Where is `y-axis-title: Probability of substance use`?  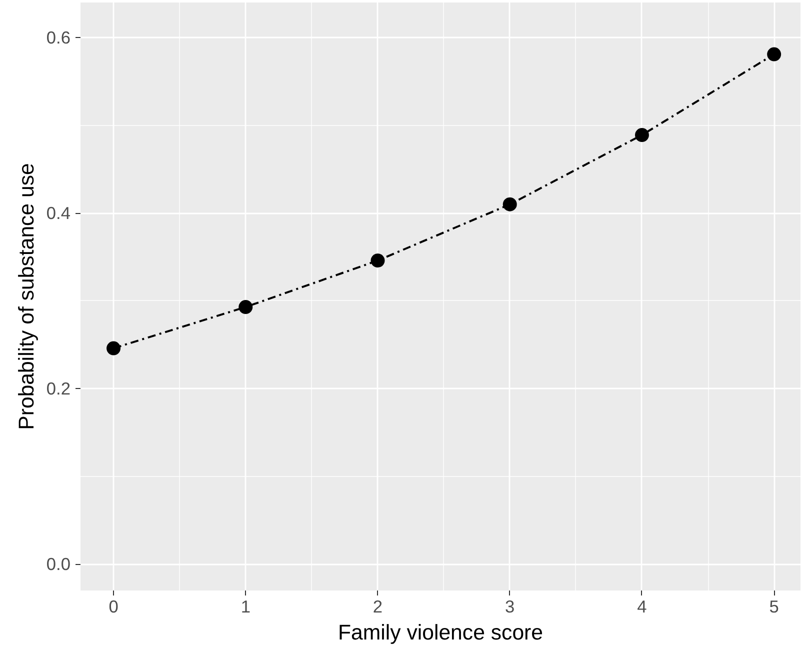 y-axis-title: Probability of substance use is located at coordinates (26, 296).